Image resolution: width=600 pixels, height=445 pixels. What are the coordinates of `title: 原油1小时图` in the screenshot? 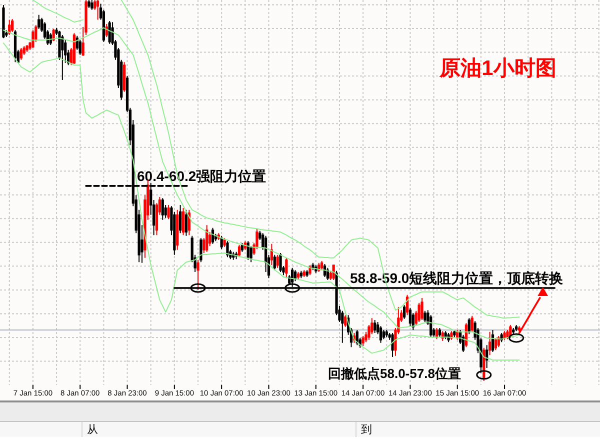 It's located at (498, 68).